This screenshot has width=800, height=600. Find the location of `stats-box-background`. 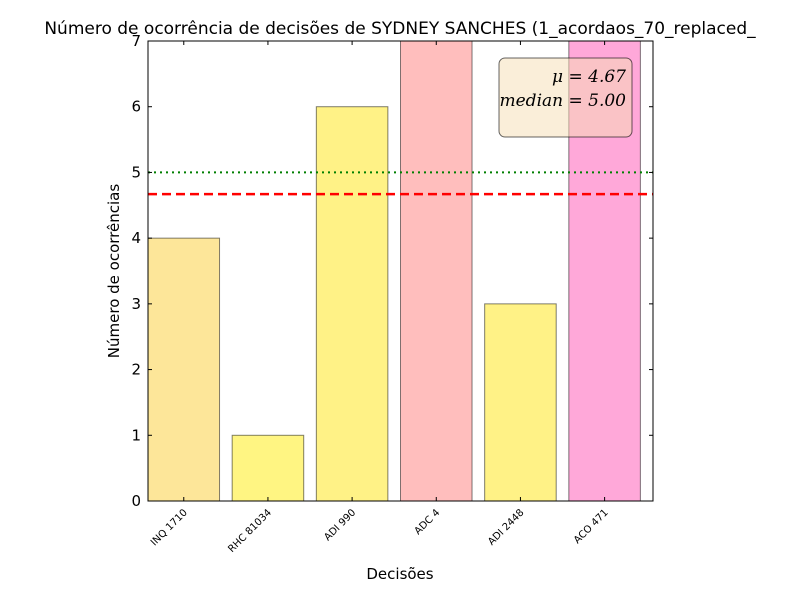

stats-box-background is located at coordinates (565, 97).